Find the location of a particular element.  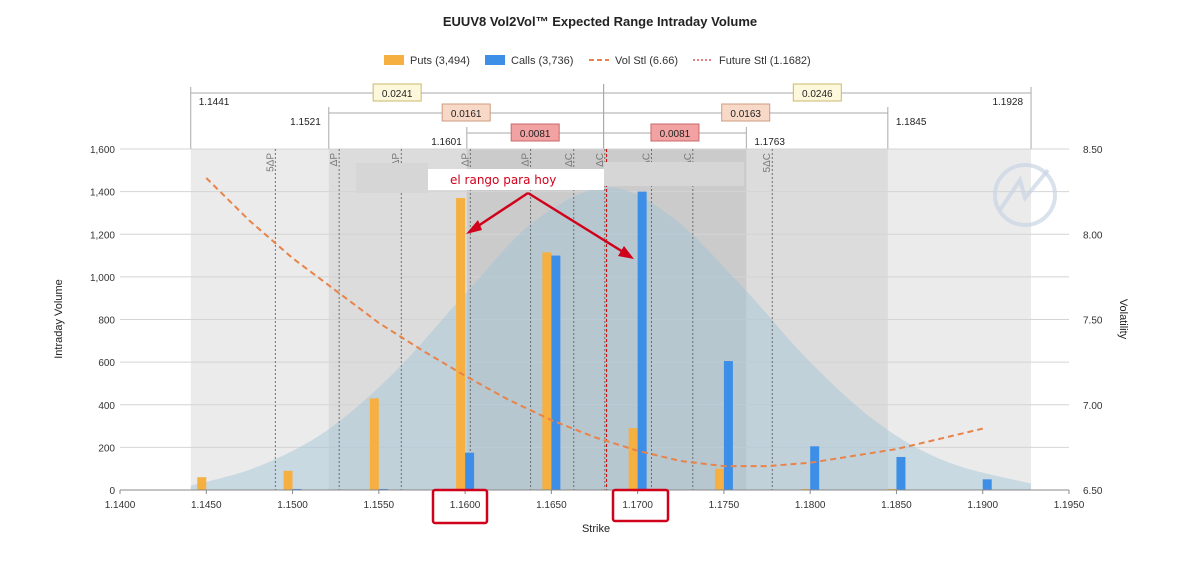

y2-tick-label: 6.50 is located at coordinates (1093, 491).